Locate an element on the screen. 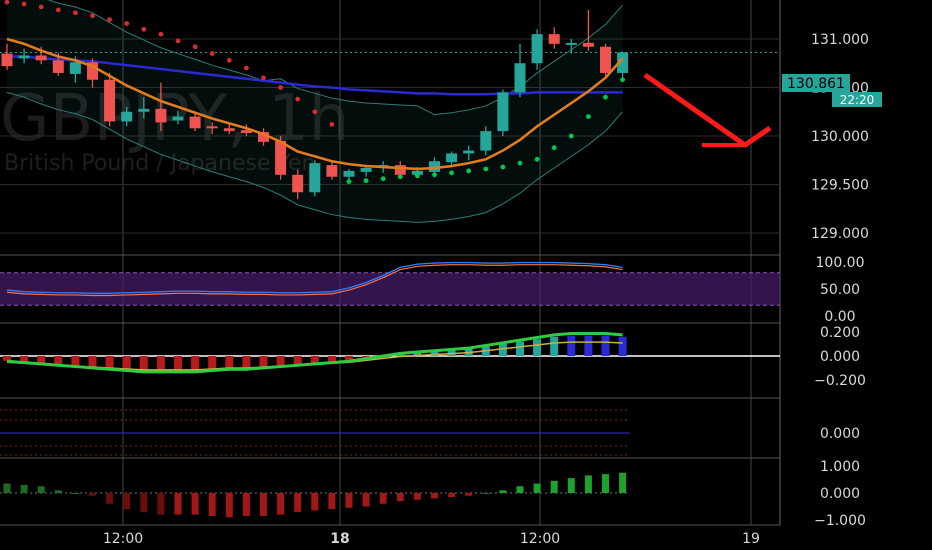 Image resolution: width=932 pixels, height=550 pixels. price-tick-4: 129.500 is located at coordinates (840, 186).